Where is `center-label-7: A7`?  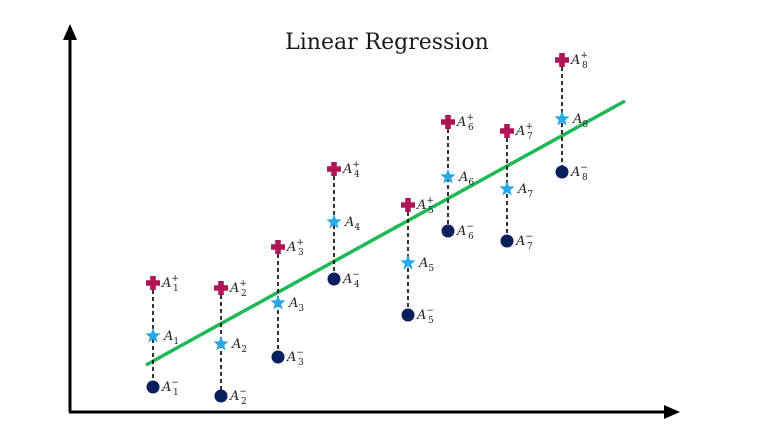
center-label-7: A7 is located at coordinates (525, 191).